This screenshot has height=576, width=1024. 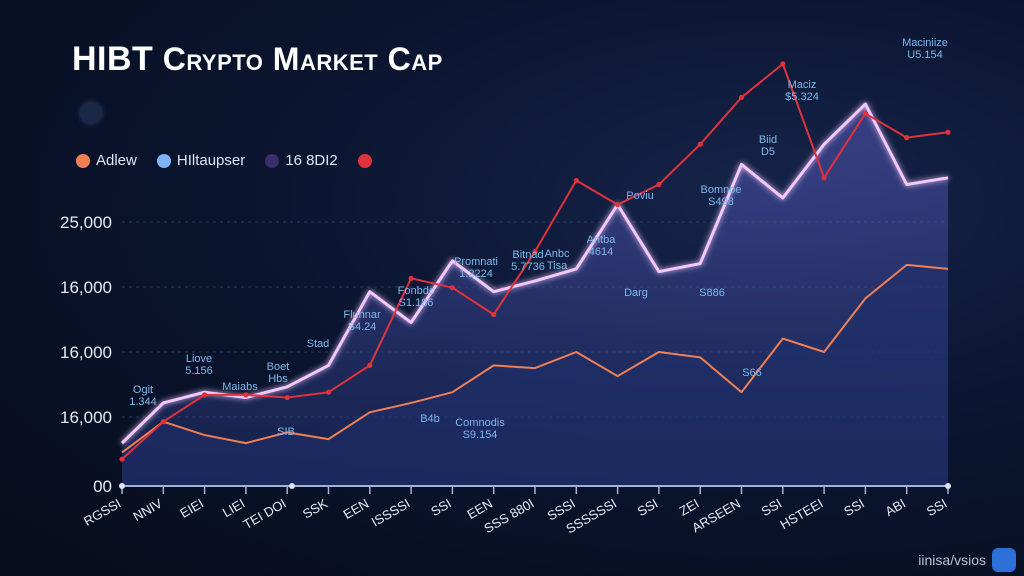 I want to click on x-tick-label-17: HSTEEI, so click(x=801, y=514).